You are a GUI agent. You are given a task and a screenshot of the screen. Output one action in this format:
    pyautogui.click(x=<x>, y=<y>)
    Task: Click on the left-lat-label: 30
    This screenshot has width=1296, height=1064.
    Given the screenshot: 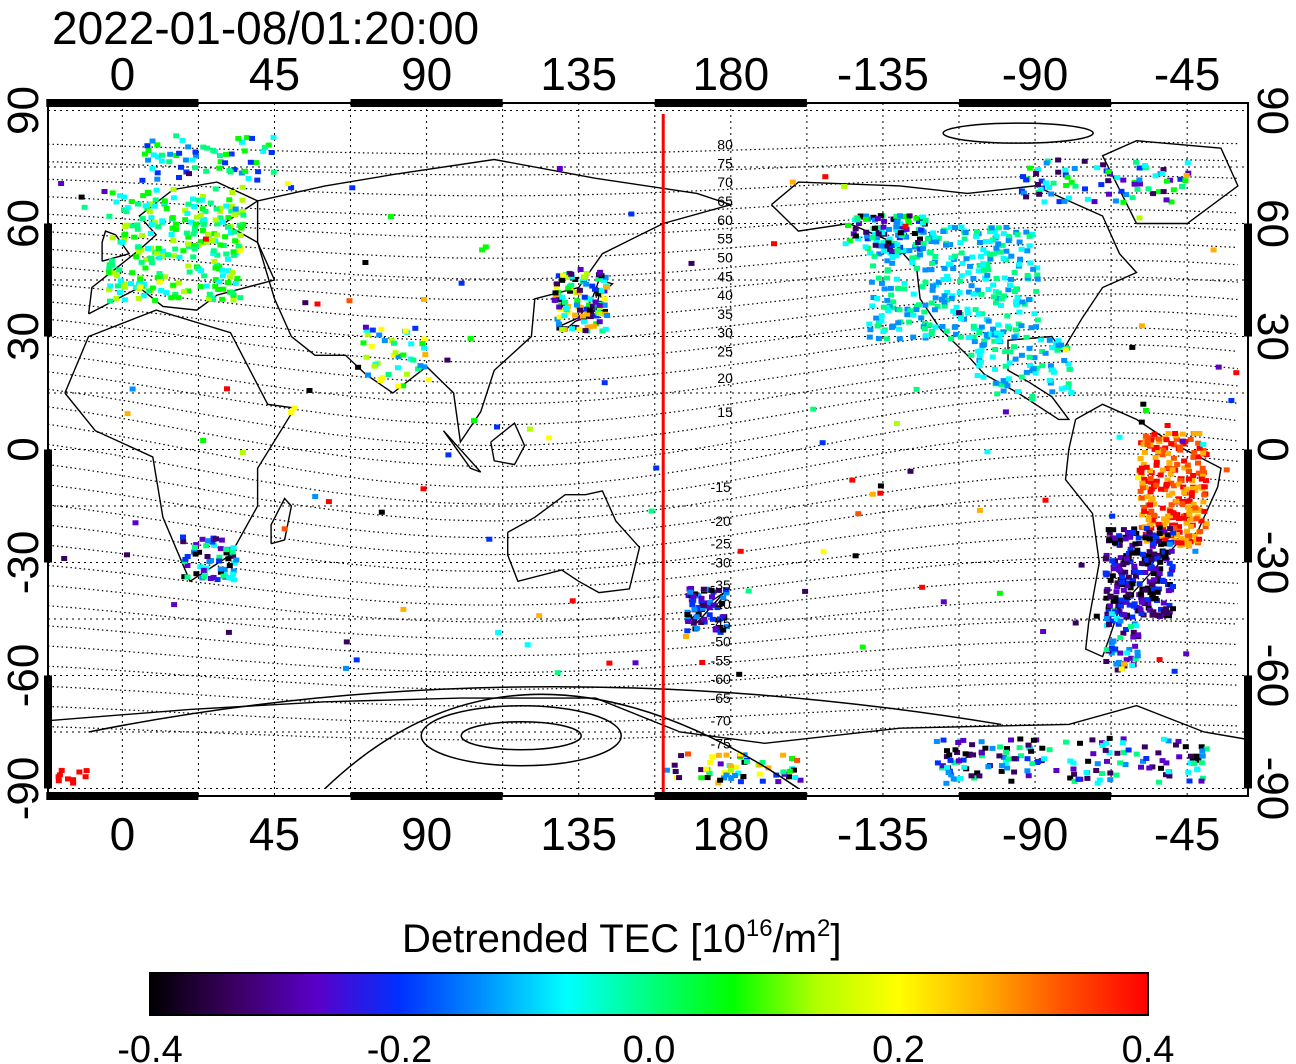 What is the action you would take?
    pyautogui.click(x=24, y=336)
    